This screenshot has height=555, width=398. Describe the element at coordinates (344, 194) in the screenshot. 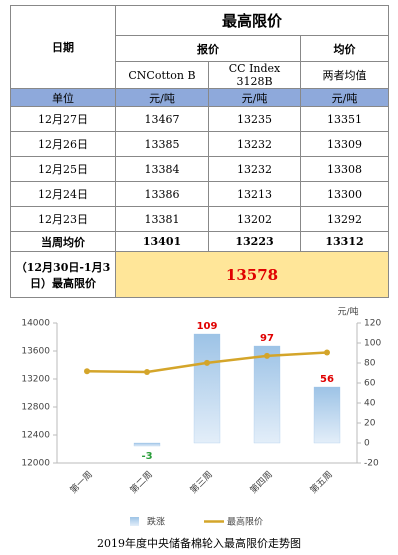

I see `price-cell: 13300` at that location.